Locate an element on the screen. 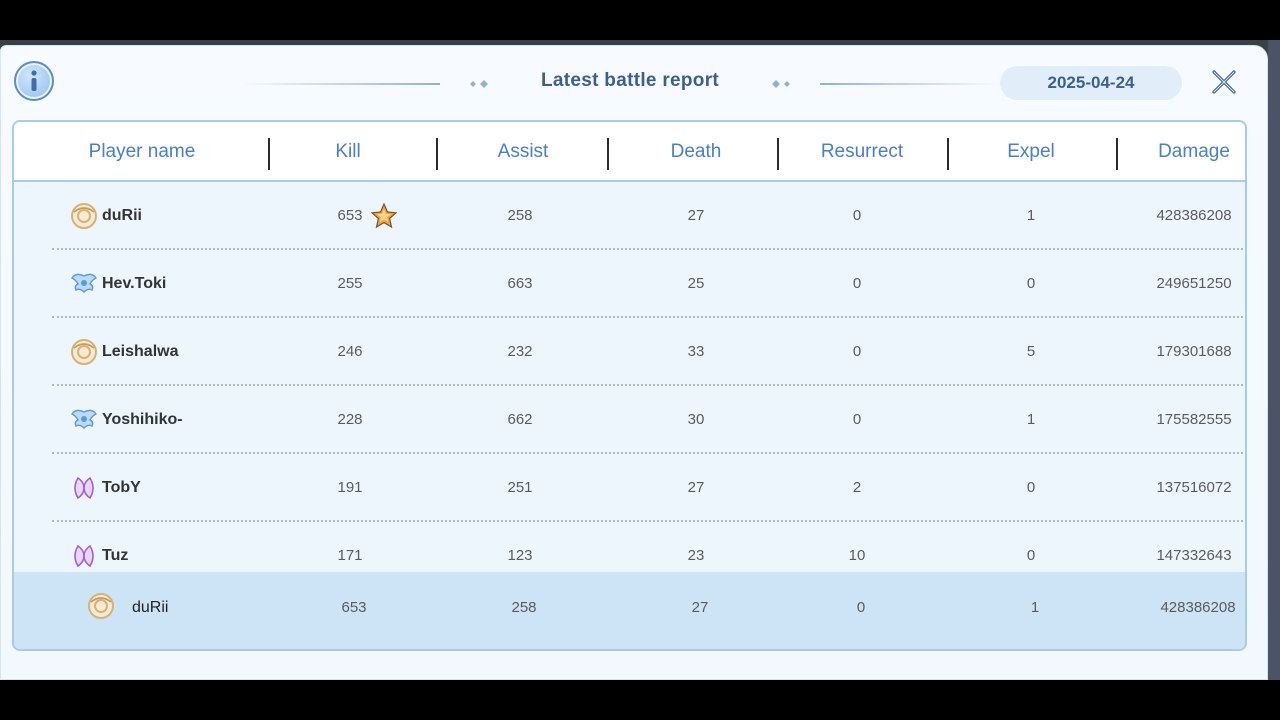  resurrect-value: 10 is located at coordinates (857, 555).